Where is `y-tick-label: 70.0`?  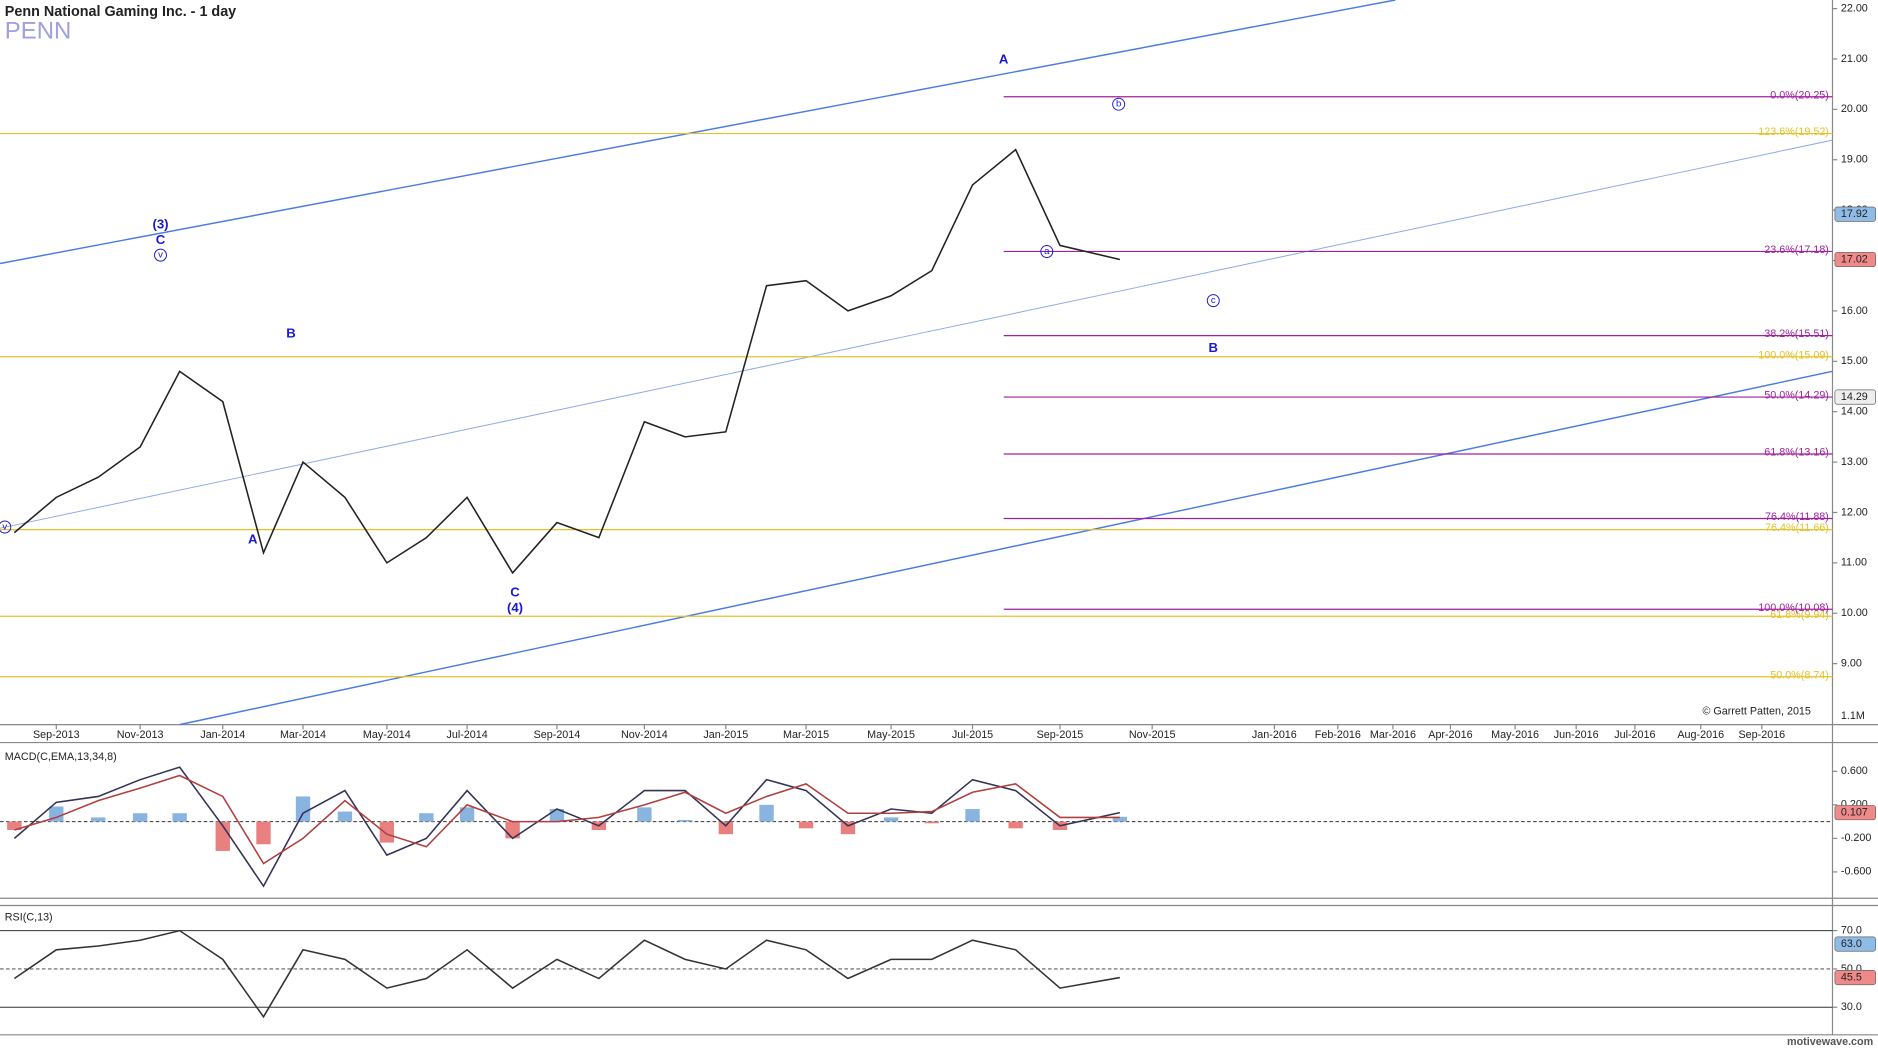 y-tick-label: 70.0 is located at coordinates (1851, 930).